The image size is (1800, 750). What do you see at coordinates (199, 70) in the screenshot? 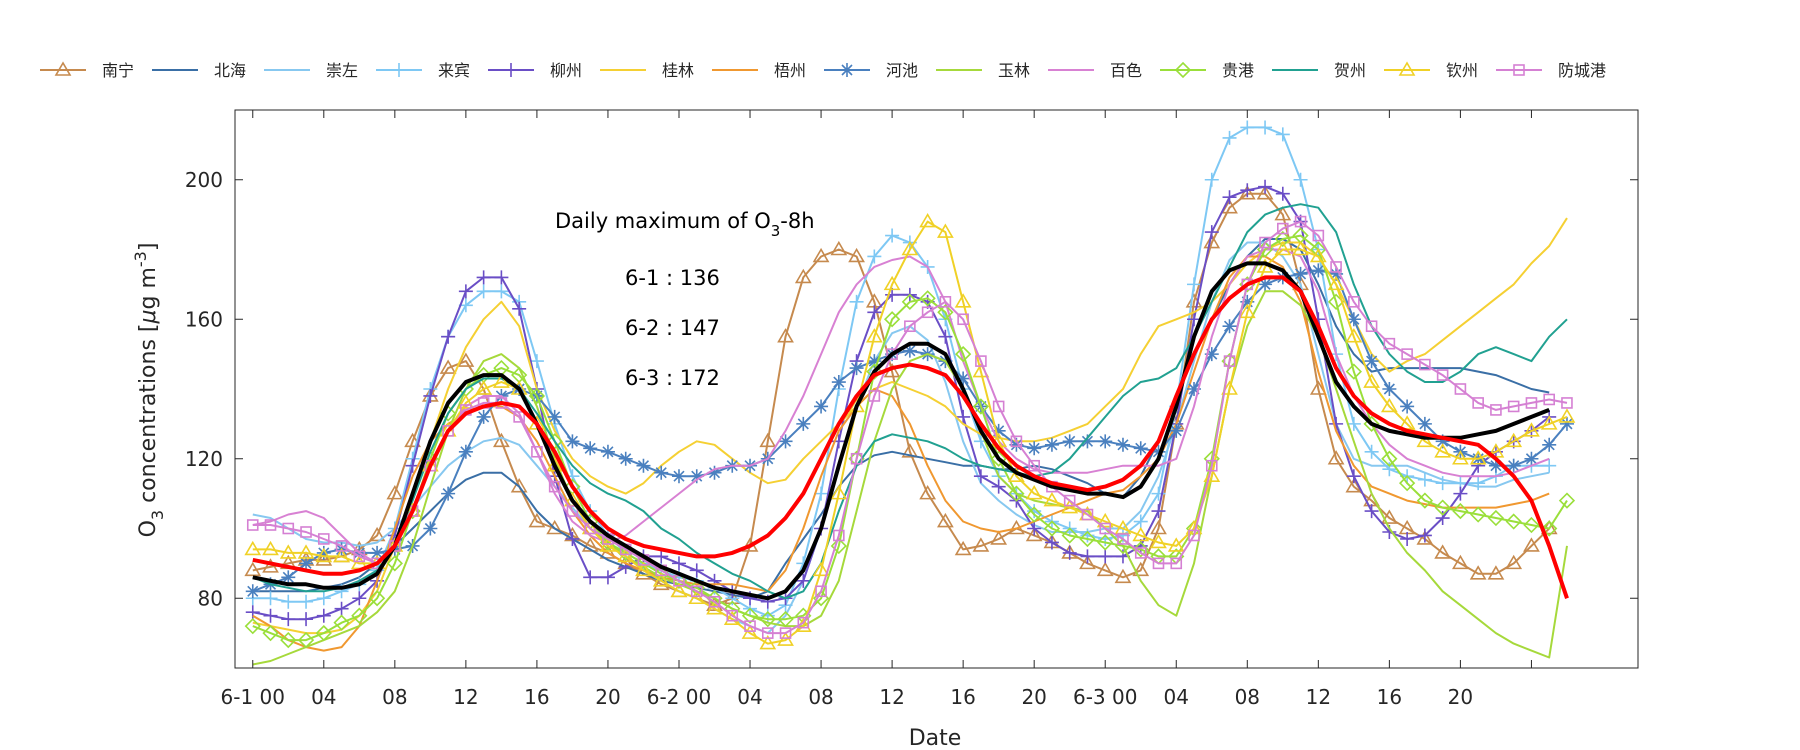
I see `legend-entry: 北海` at bounding box center [199, 70].